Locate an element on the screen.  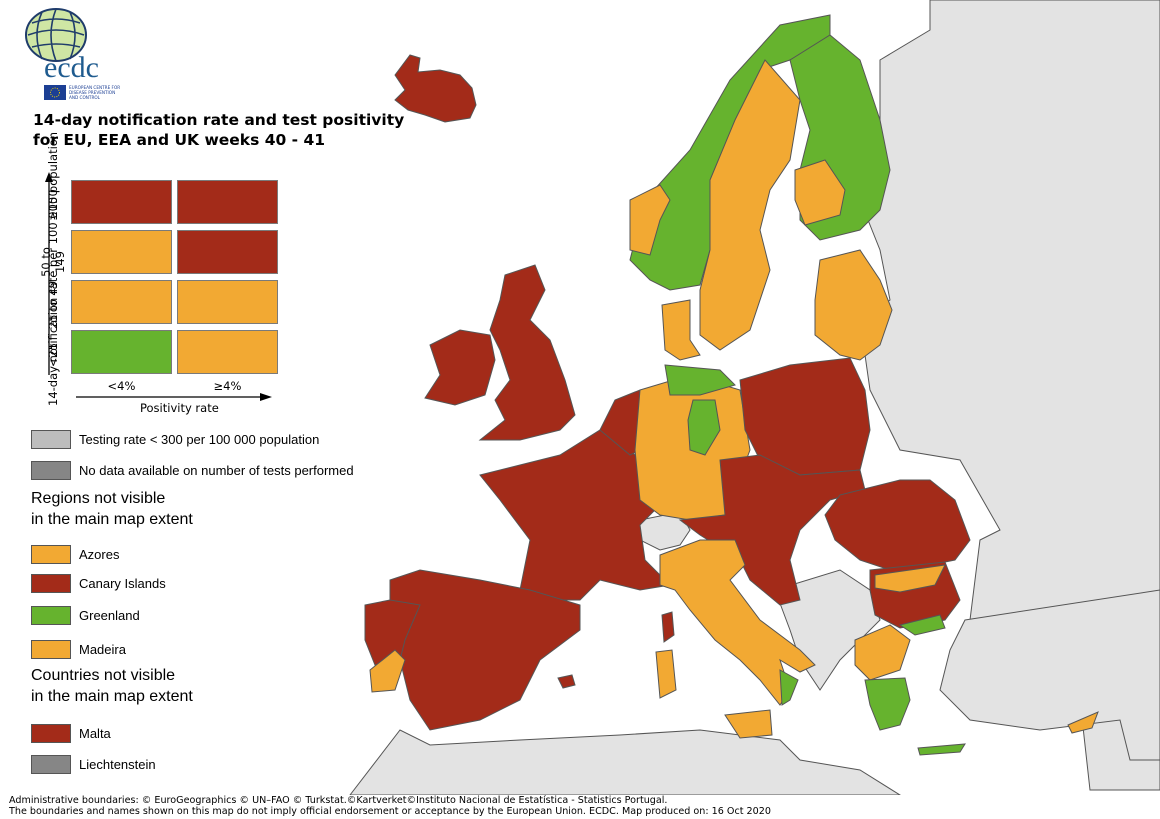
matrix-cell-25to49-ge4 is located at coordinates (227, 302).